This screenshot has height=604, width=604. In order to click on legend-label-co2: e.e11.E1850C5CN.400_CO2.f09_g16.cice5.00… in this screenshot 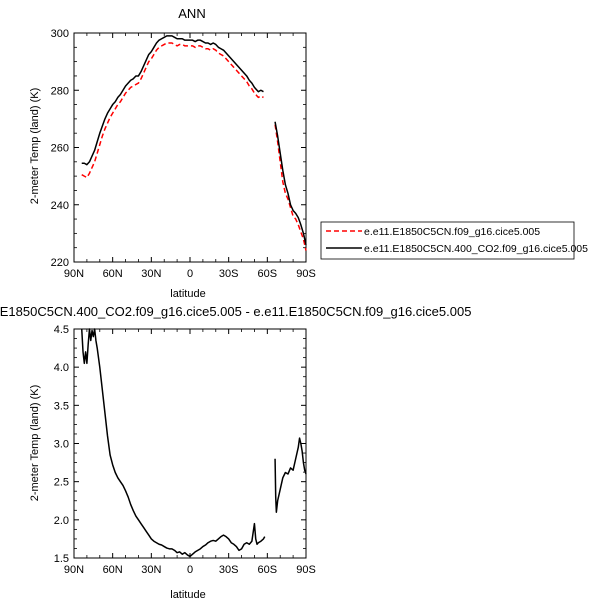, I will do `click(476, 249)`.